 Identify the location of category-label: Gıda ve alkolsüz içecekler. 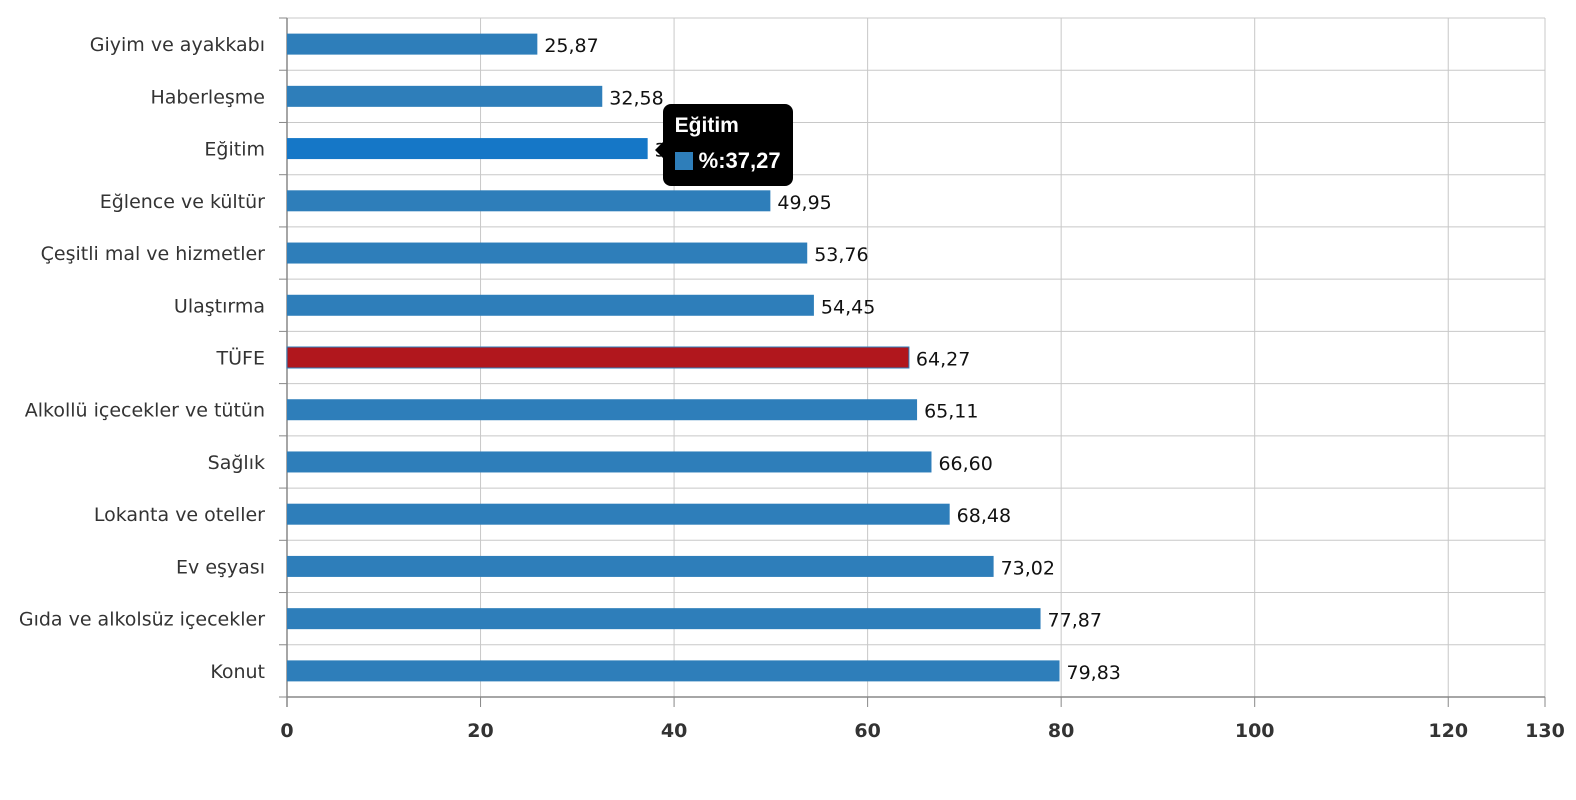
(142, 620).